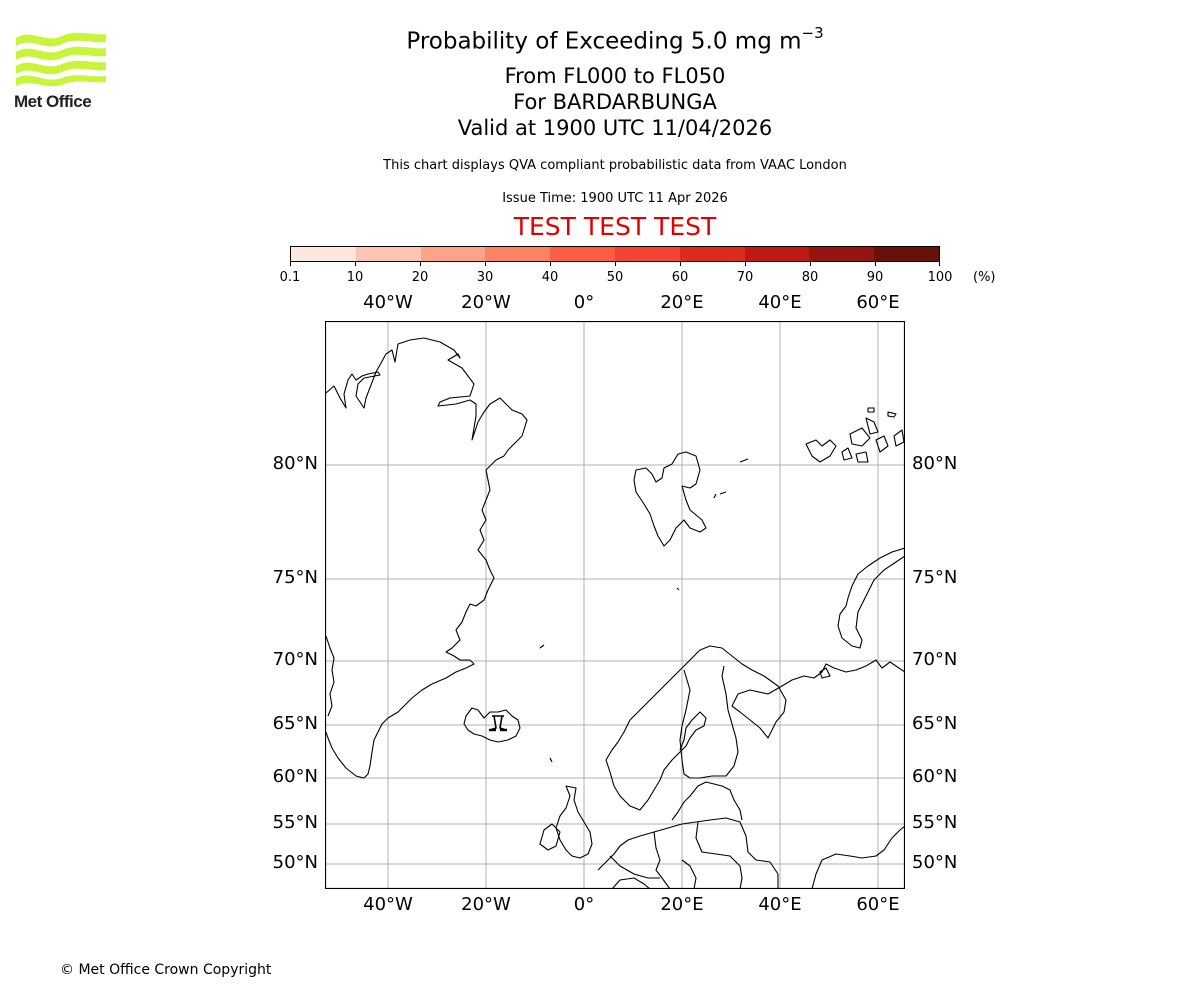 This screenshot has width=1200, height=1000. What do you see at coordinates (615, 76) in the screenshot?
I see `flight-levels: From FL000 to FL050` at bounding box center [615, 76].